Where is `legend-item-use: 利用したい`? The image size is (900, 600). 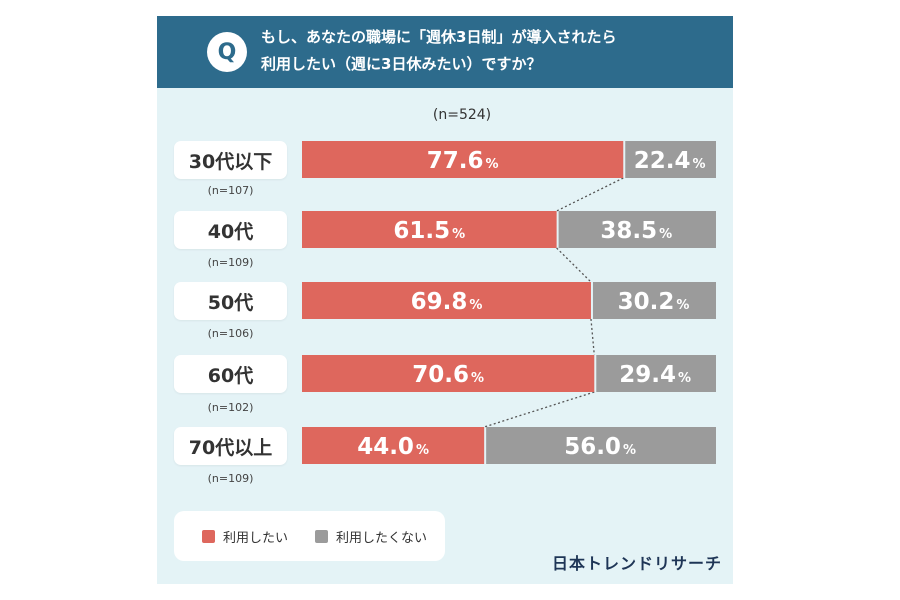 legend-item-use: 利用したい is located at coordinates (245, 536).